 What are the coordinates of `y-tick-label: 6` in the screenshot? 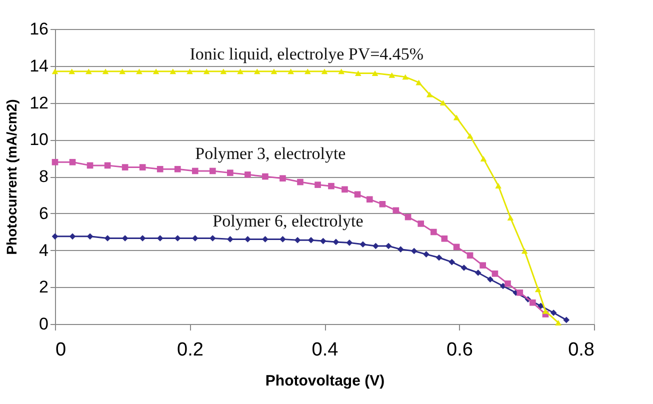 It's located at (43, 213).